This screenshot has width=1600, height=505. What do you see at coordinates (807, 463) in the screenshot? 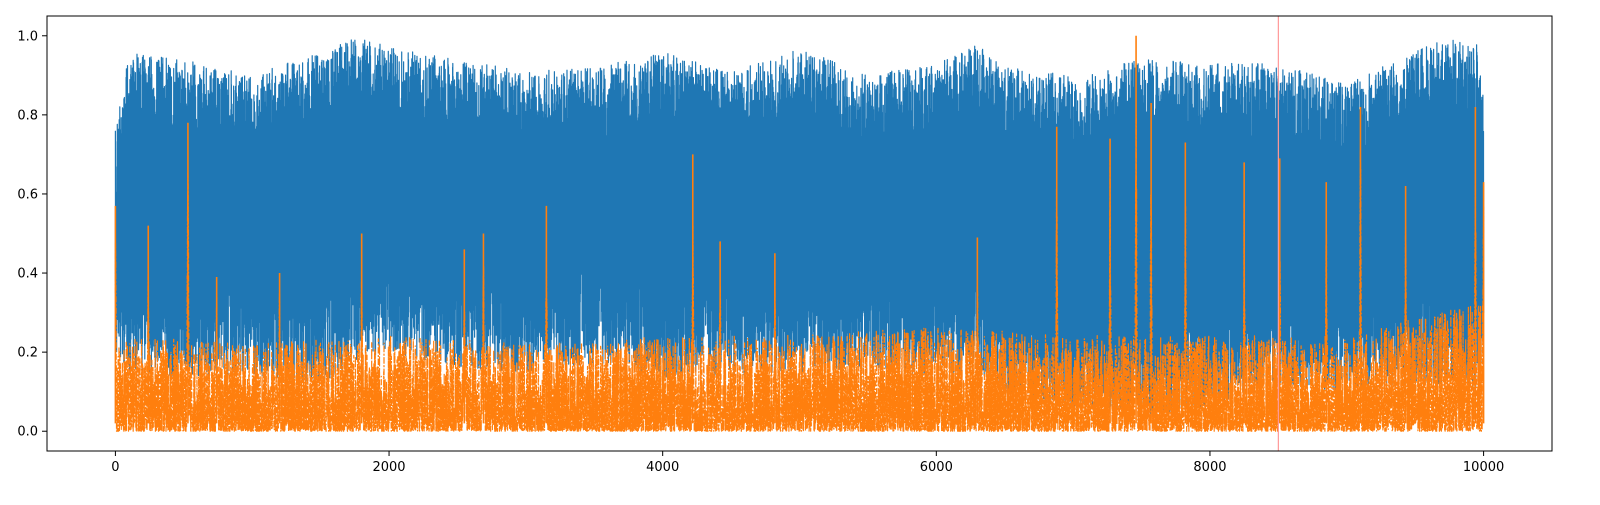
I see `x-axis: 0 2000 4000 6000 8000 10000` at bounding box center [807, 463].